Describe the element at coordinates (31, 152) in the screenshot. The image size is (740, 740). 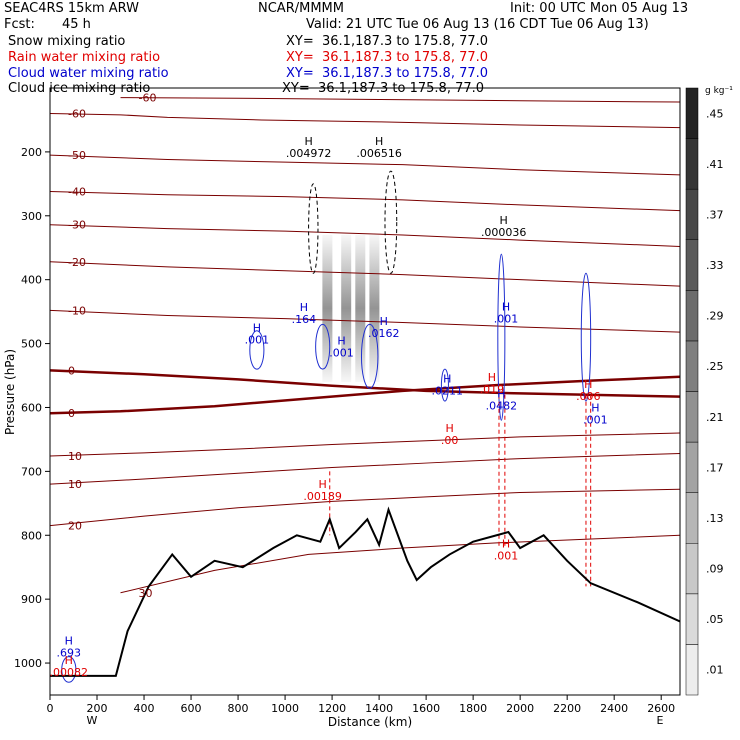
I see `y-tick-label: 200` at that location.